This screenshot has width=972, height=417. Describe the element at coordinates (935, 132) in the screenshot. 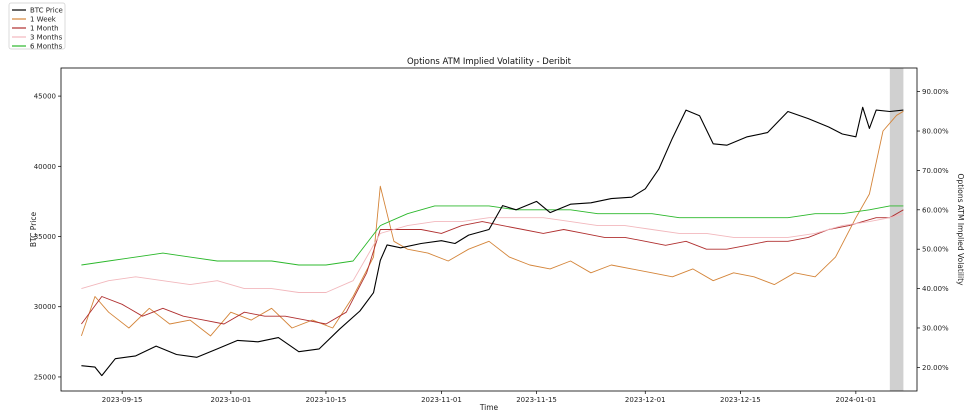

I see `y2-tick-label: 80.00%` at that location.